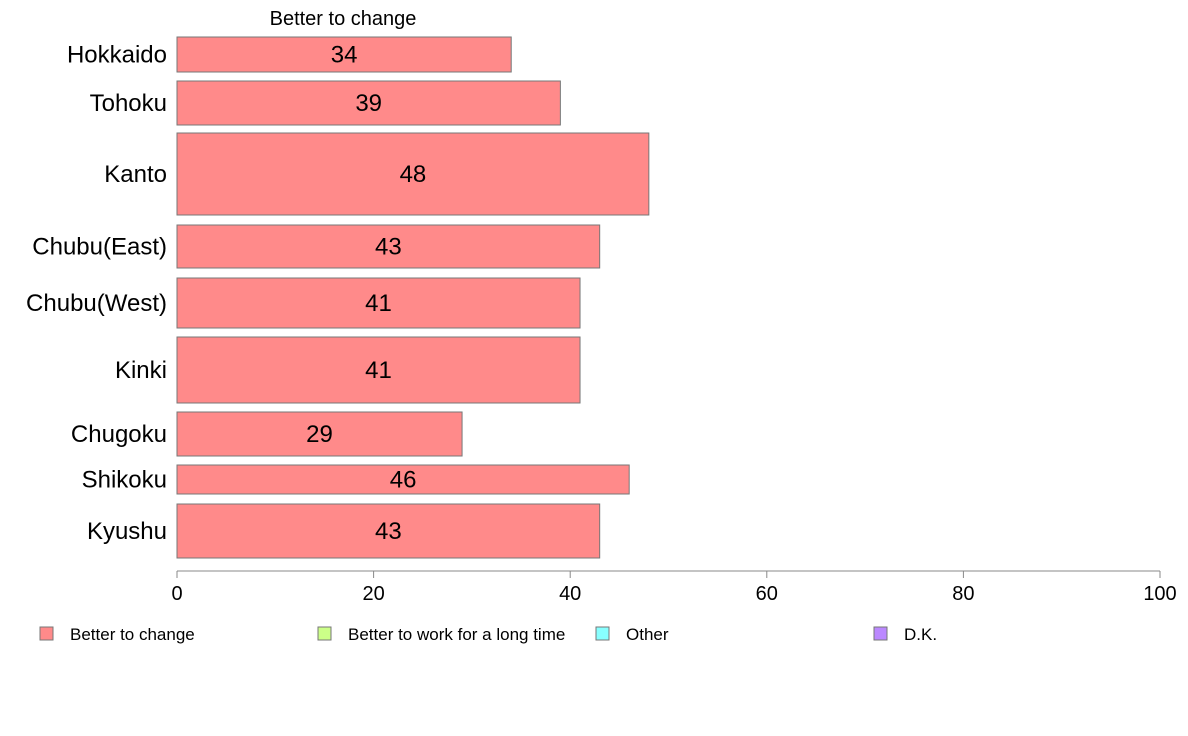 The image size is (1188, 736). I want to click on value-labels-group: 34 39 48 43 41 41 29 46 43, so click(366, 294).